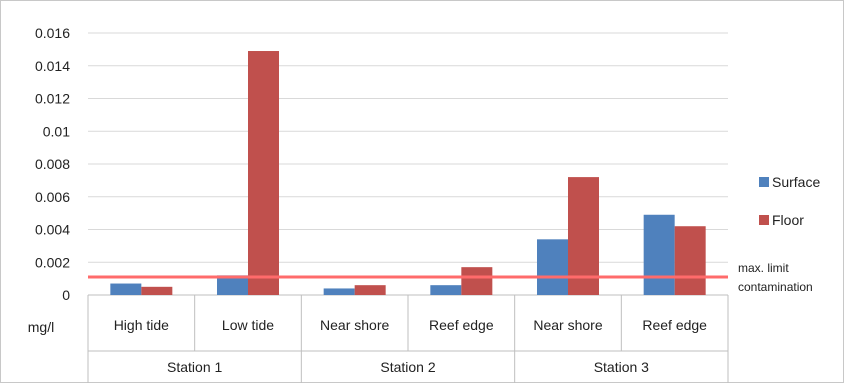 Image resolution: width=844 pixels, height=388 pixels. I want to click on reference-line-label: contamination, so click(775, 287).